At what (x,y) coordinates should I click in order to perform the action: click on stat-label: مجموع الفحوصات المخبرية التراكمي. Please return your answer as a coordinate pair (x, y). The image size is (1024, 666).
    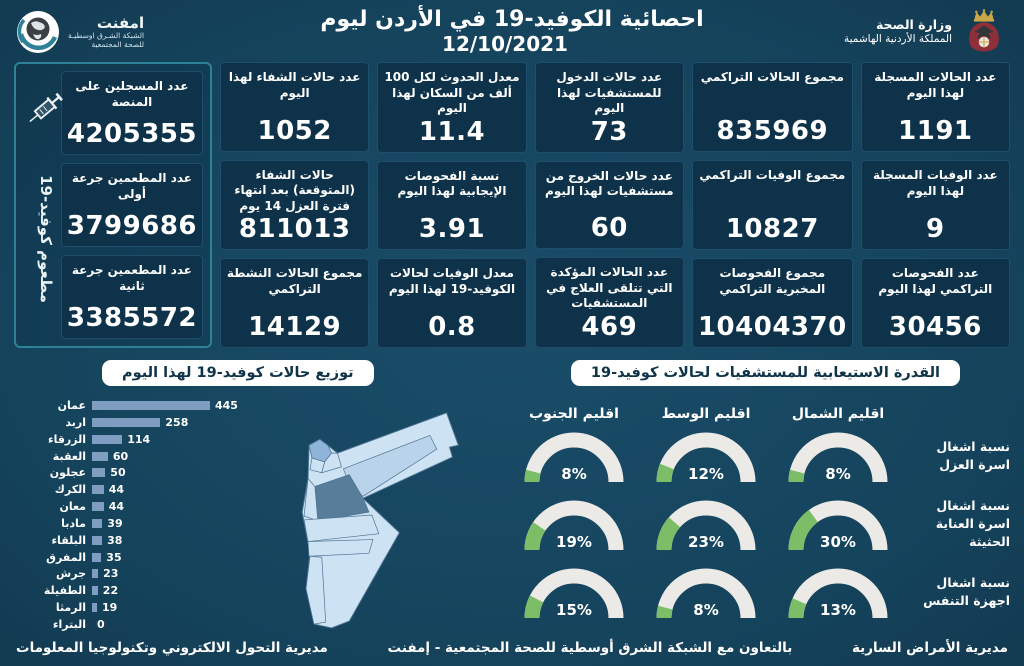
    Looking at the image, I should click on (772, 281).